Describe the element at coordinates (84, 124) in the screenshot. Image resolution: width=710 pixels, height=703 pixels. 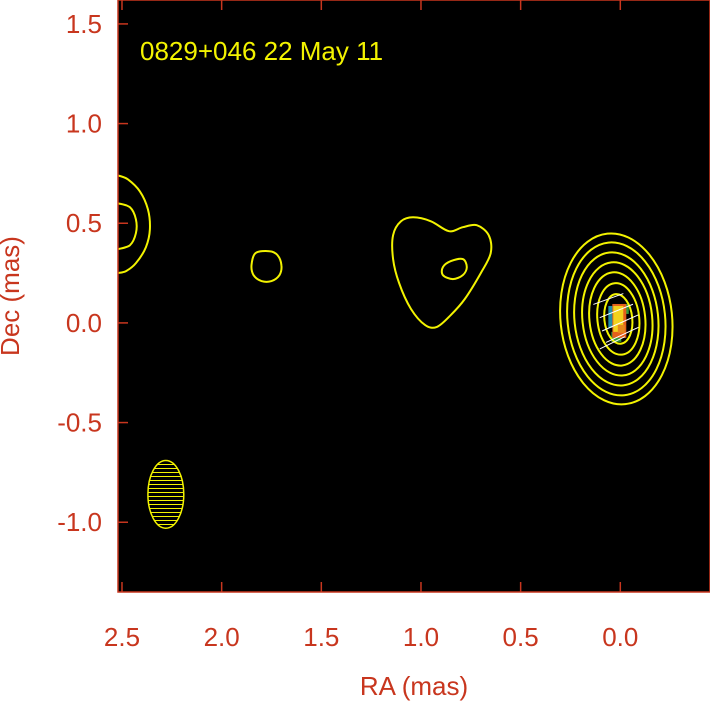
I see `y-tick-label: 1.0` at that location.